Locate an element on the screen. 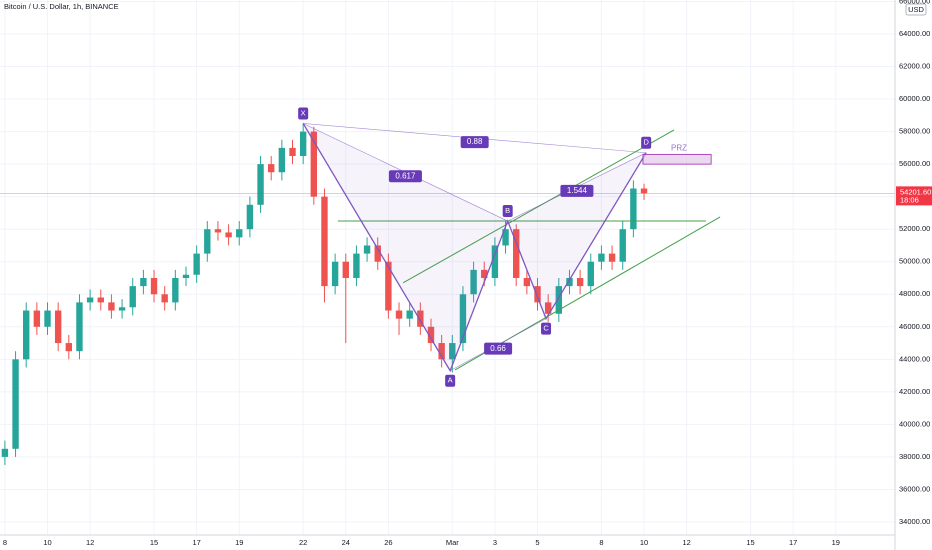  ratio-label: 1.544 is located at coordinates (577, 190).